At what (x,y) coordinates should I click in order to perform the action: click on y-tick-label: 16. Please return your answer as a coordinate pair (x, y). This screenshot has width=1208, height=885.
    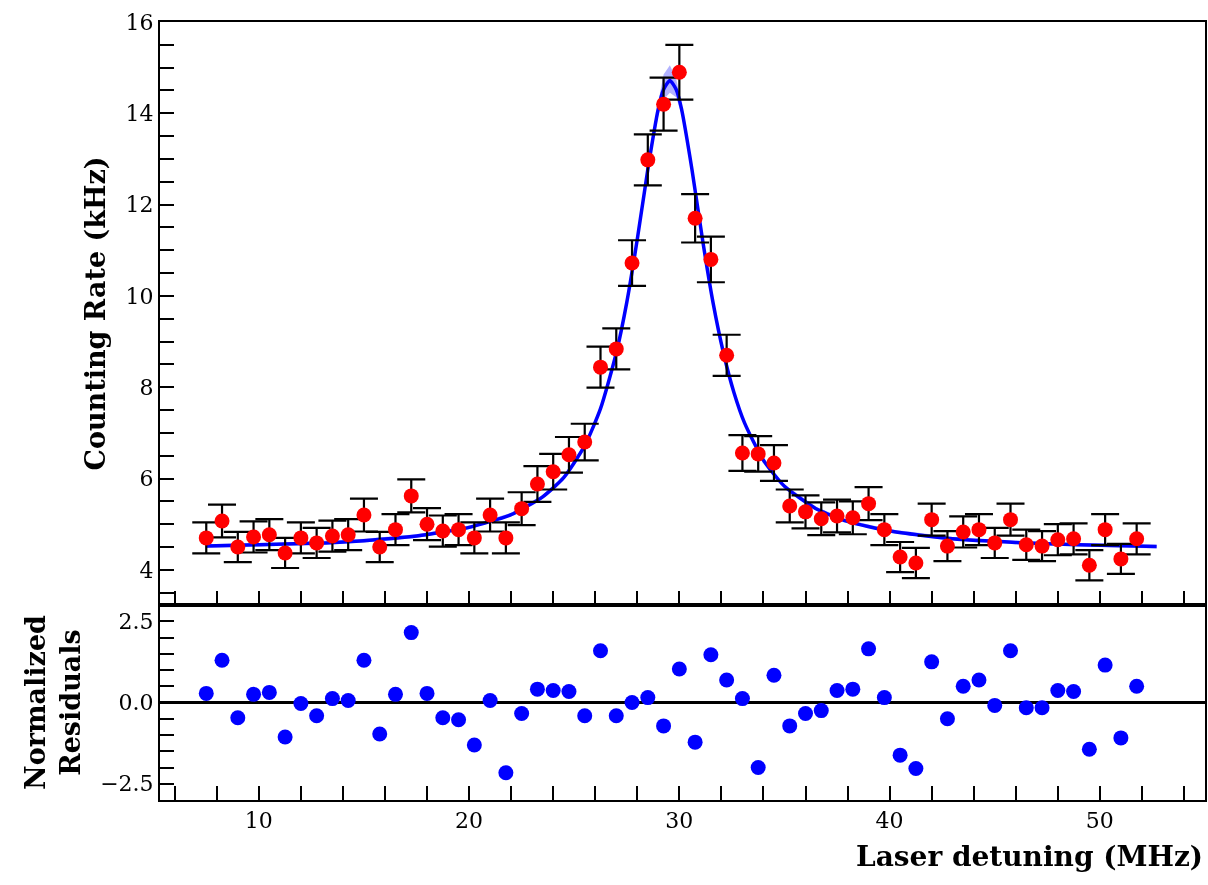
    Looking at the image, I should click on (139, 22).